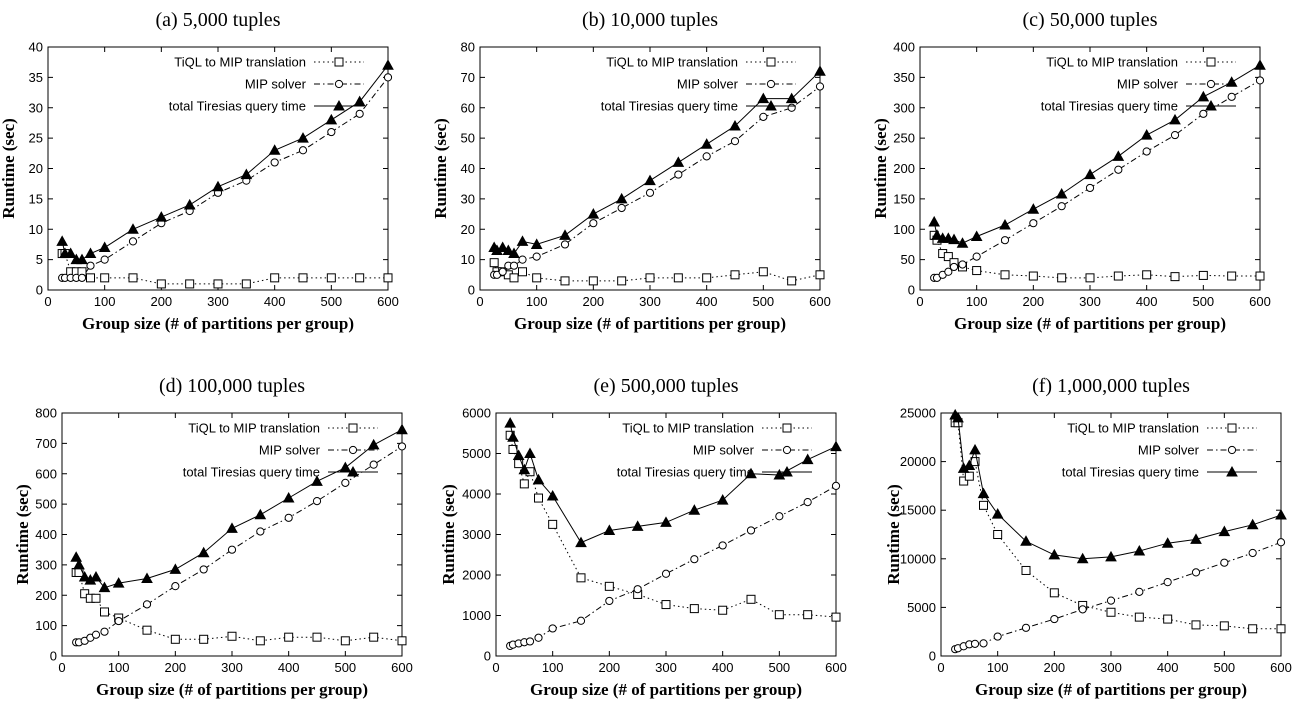  I want to click on y-tick-label: 100, so click(46, 625).